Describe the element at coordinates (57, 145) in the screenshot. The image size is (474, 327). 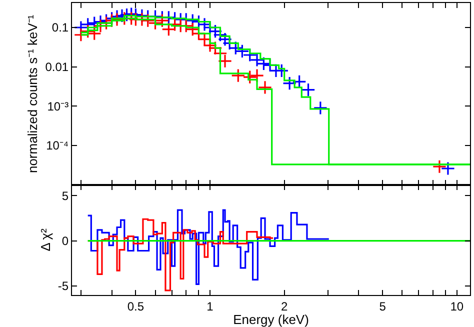
I see `y-tick-label: 10⁻⁴` at that location.